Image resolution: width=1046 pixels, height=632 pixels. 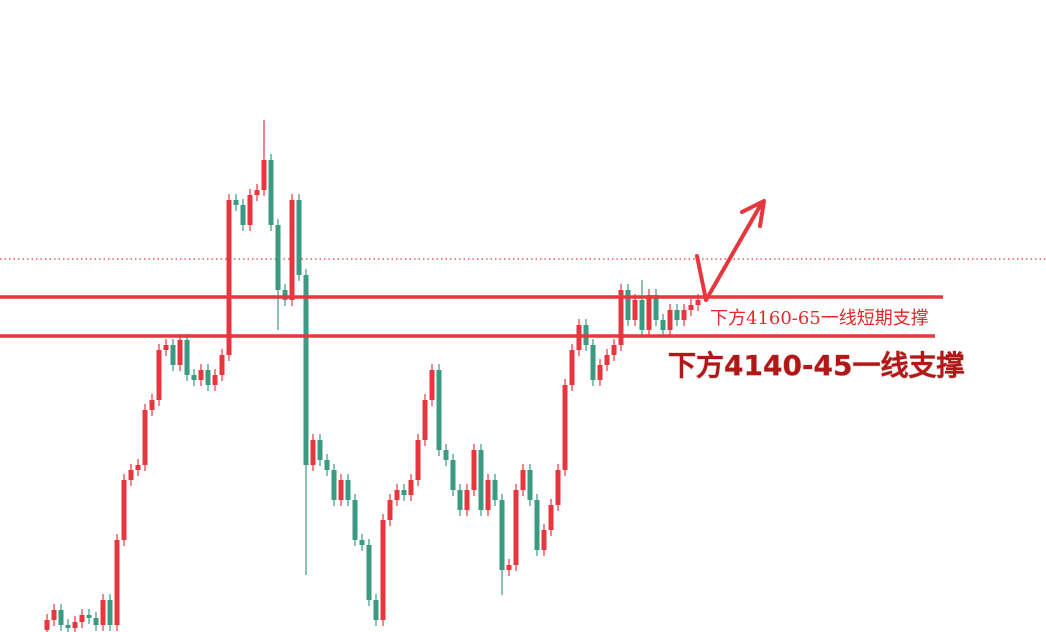 What do you see at coordinates (819, 318) in the screenshot?
I see `annotation: 下方4160-65一线短期支撑` at bounding box center [819, 318].